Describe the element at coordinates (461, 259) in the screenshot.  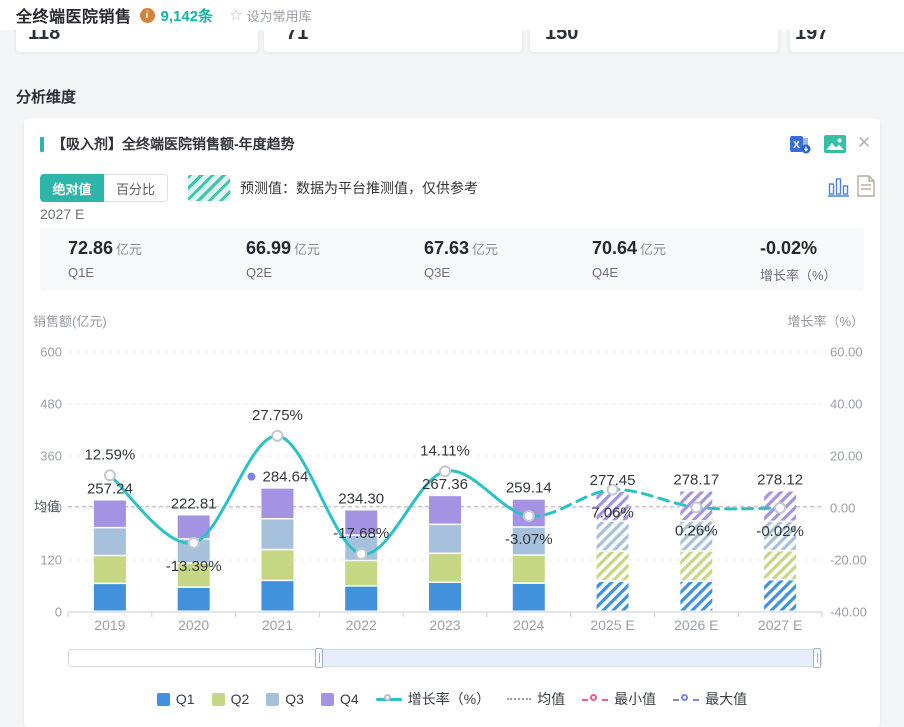
I see `stat-q3e: 67.63 亿元 Q3E` at that location.